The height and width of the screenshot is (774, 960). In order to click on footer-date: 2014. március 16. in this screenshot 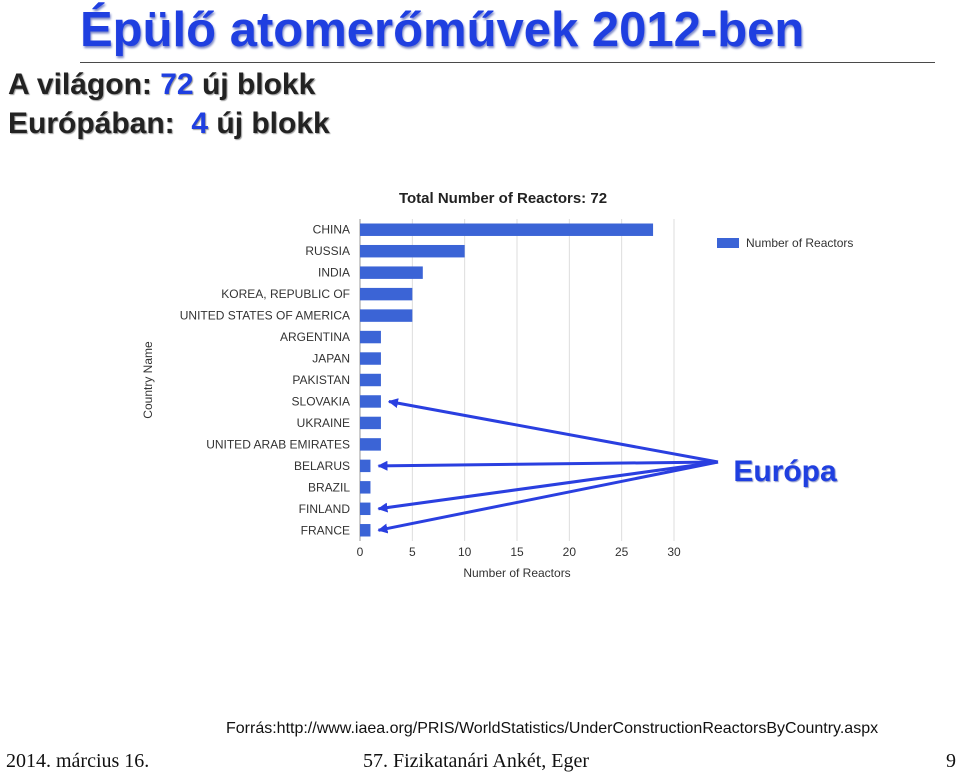, I will do `click(78, 761)`.